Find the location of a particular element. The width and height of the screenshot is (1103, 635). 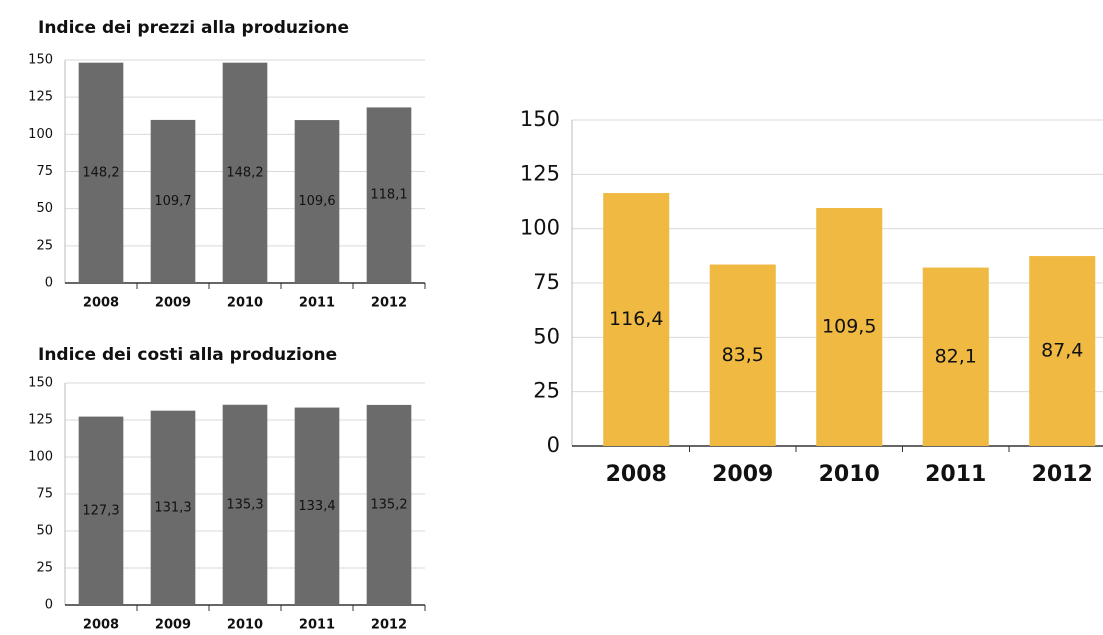

data-label: 133,4 is located at coordinates (316, 506).